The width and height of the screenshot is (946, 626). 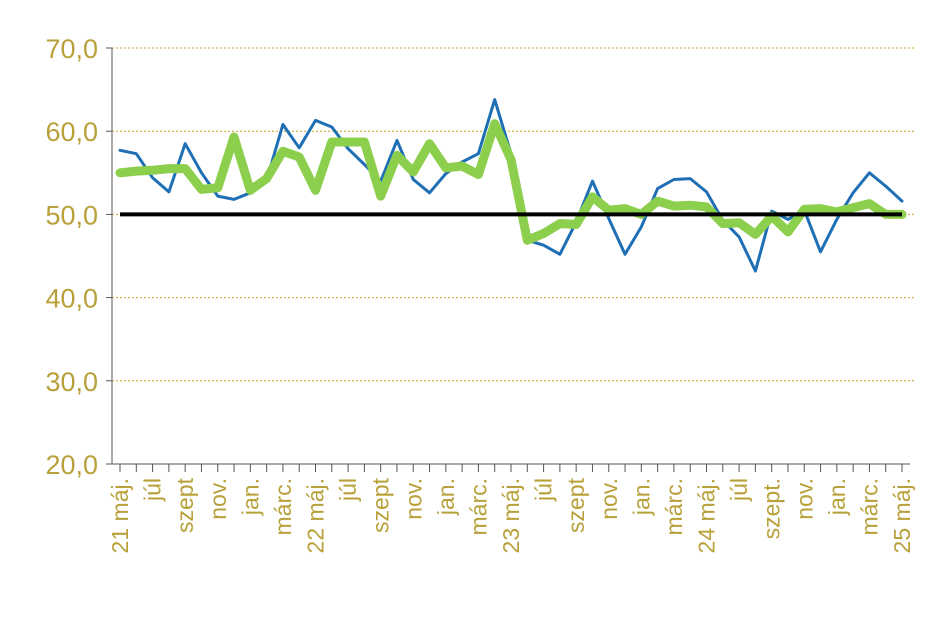 What do you see at coordinates (71, 49) in the screenshot?
I see `y-tick-label: 70,0` at bounding box center [71, 49].